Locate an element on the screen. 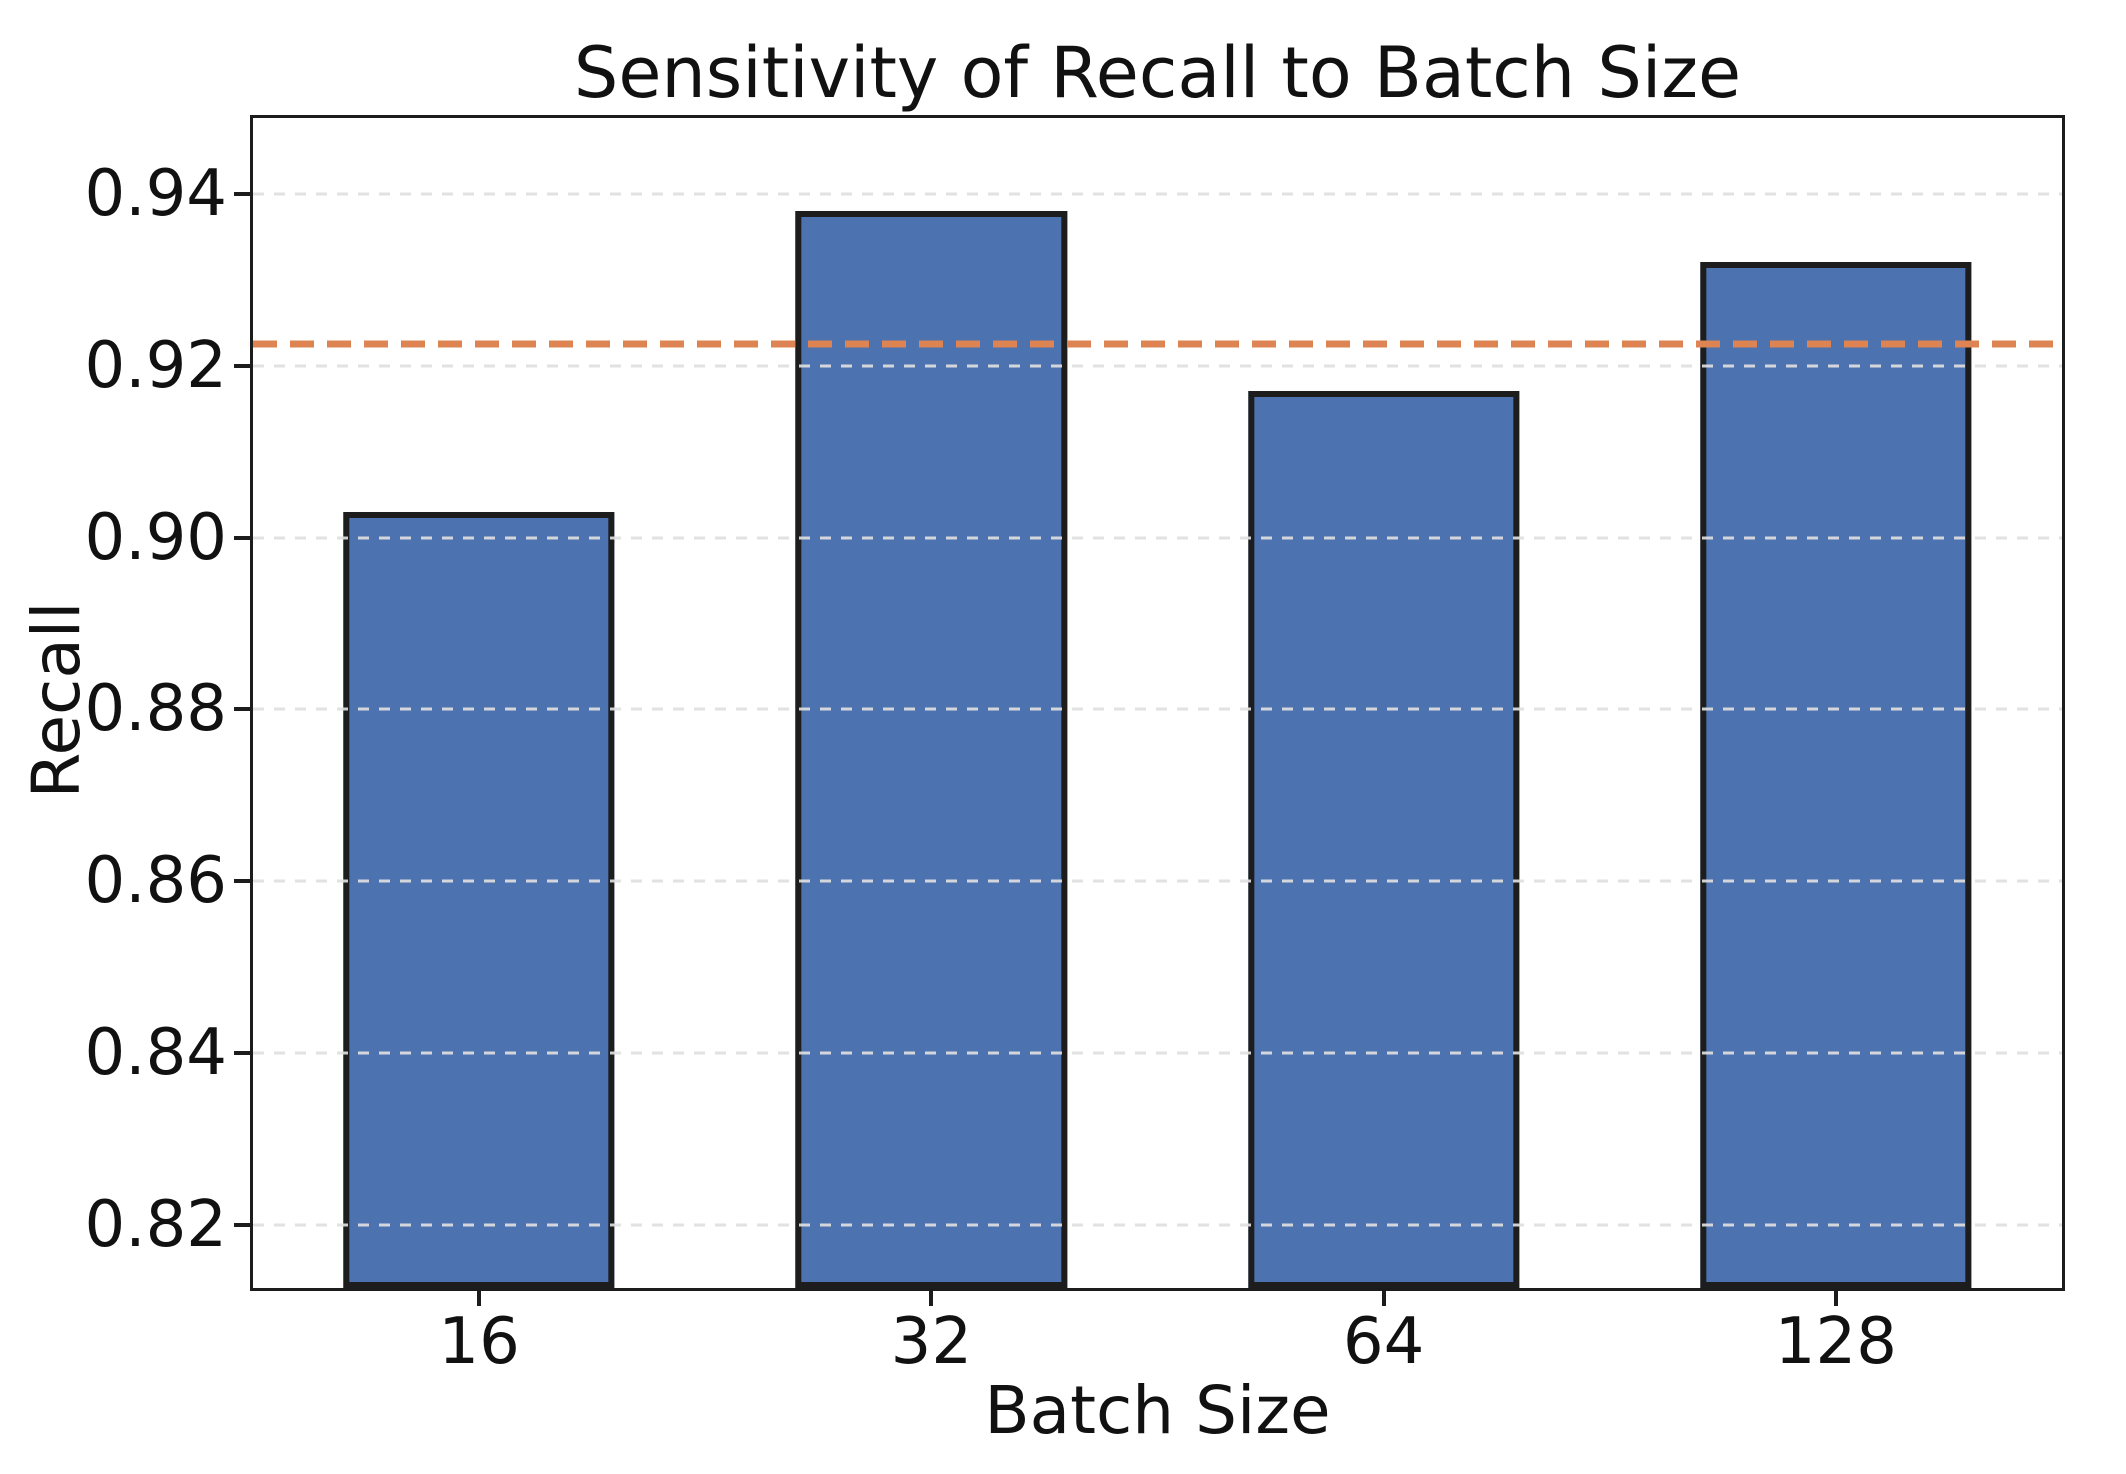 This screenshot has height=1474, width=2126. y-tick-label: 0.90 is located at coordinates (156, 537).